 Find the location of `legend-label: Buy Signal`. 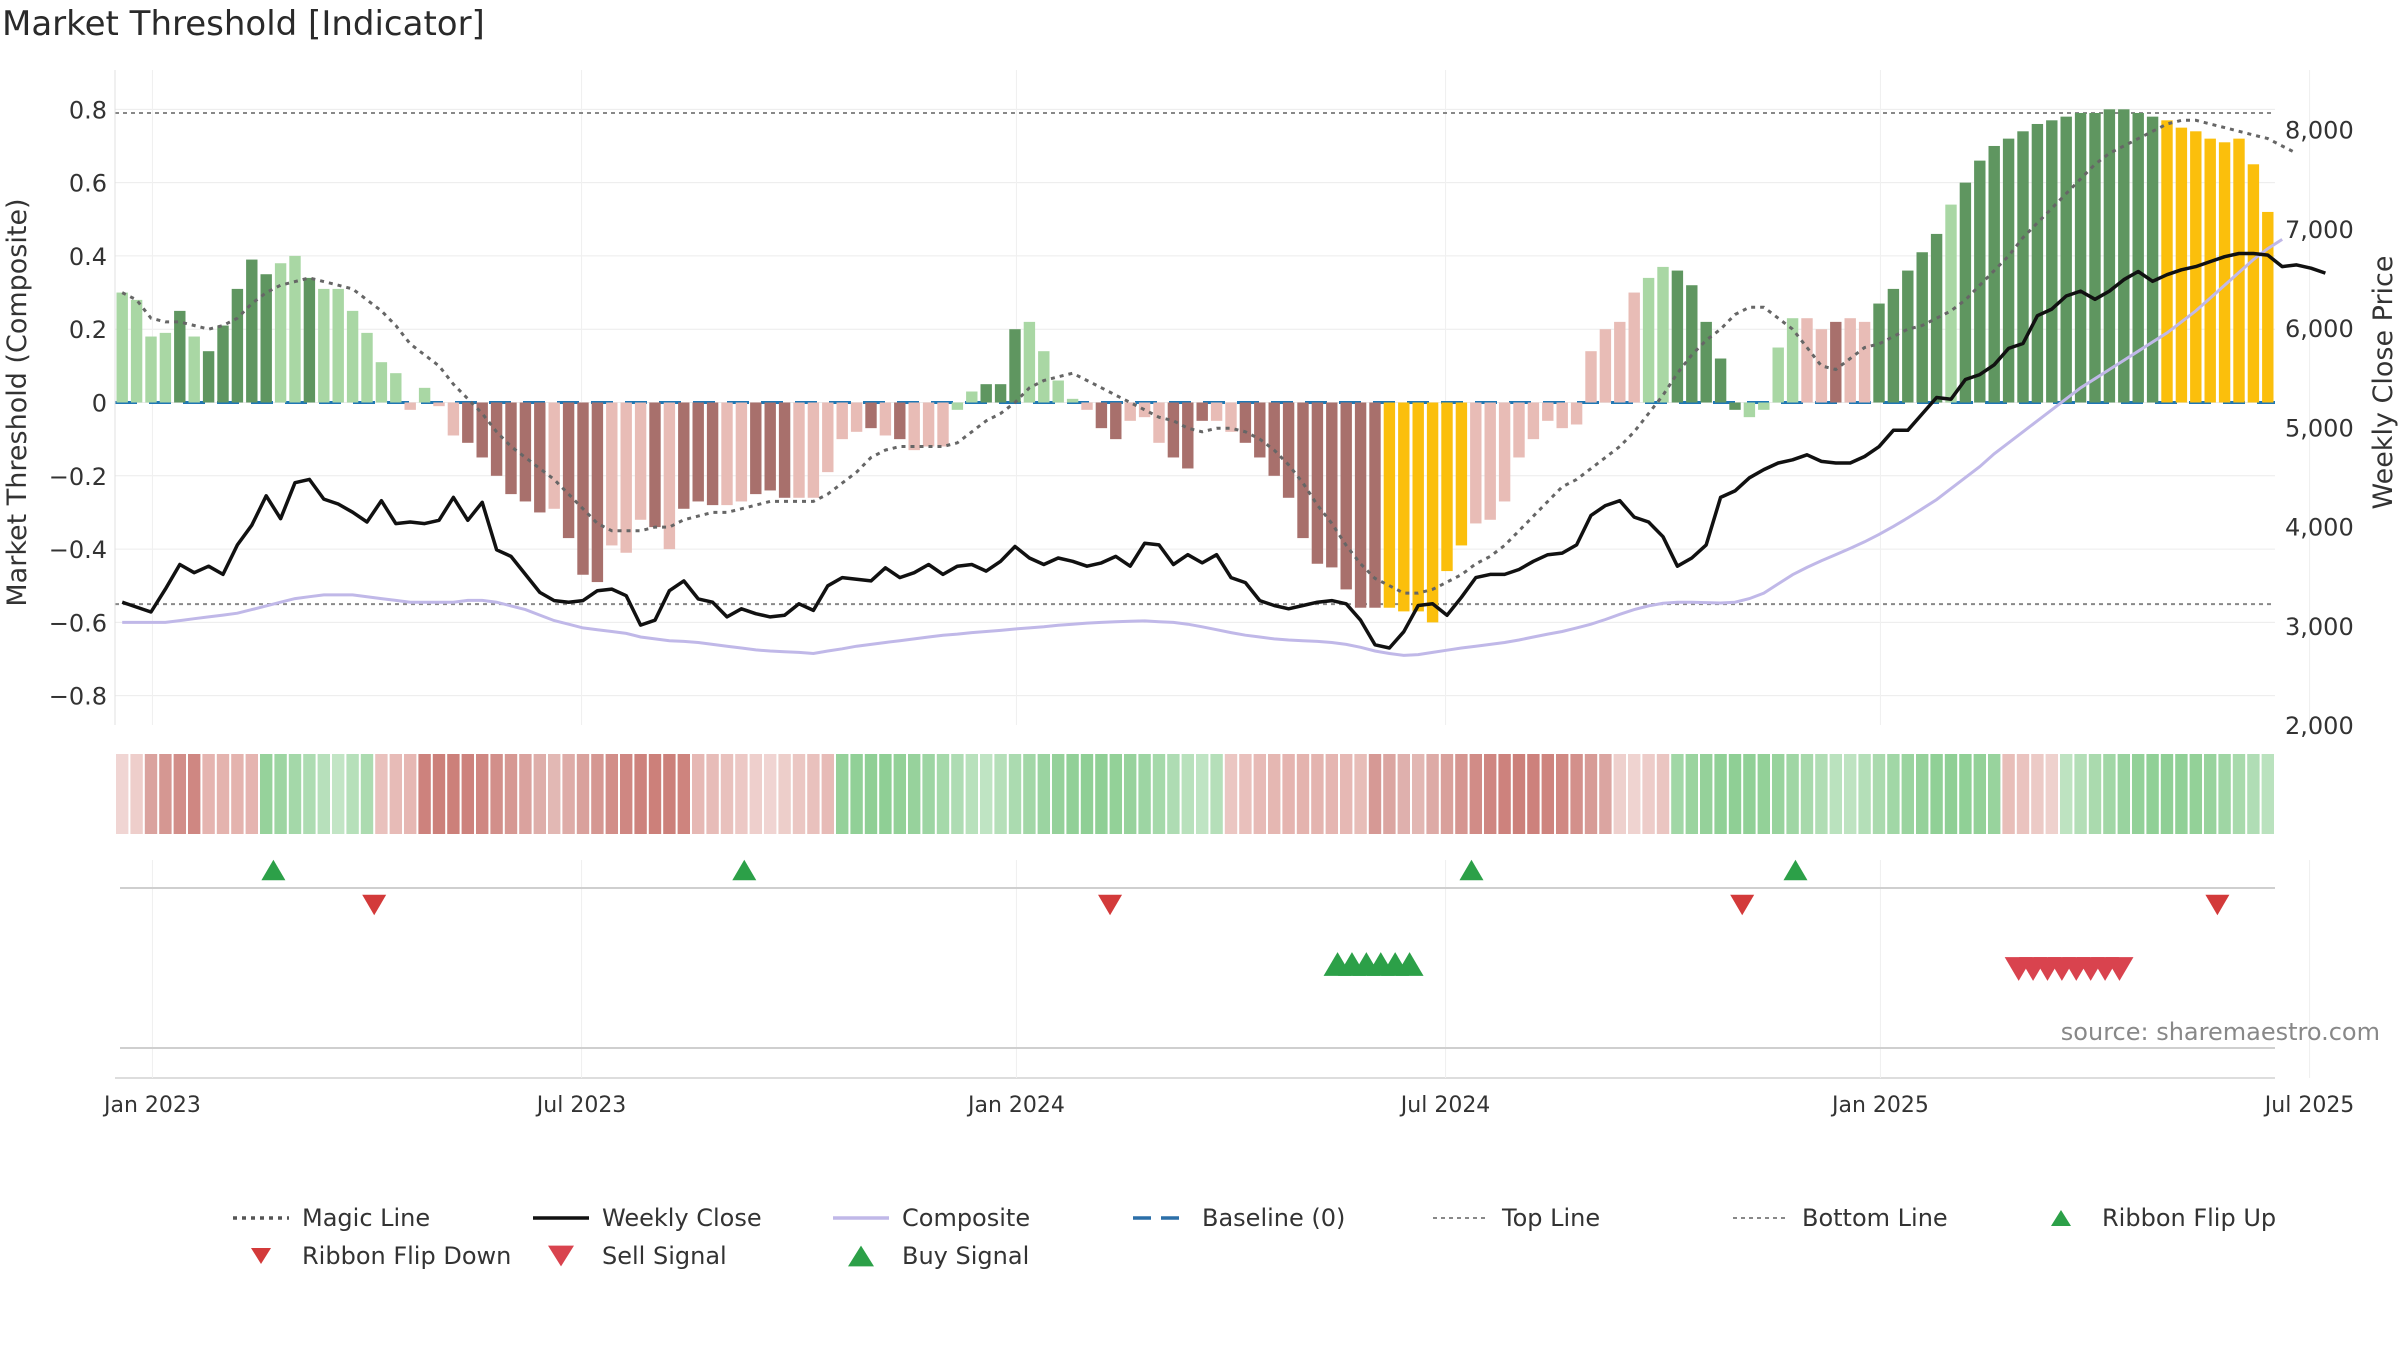

legend-label: Buy Signal is located at coordinates (966, 1256).